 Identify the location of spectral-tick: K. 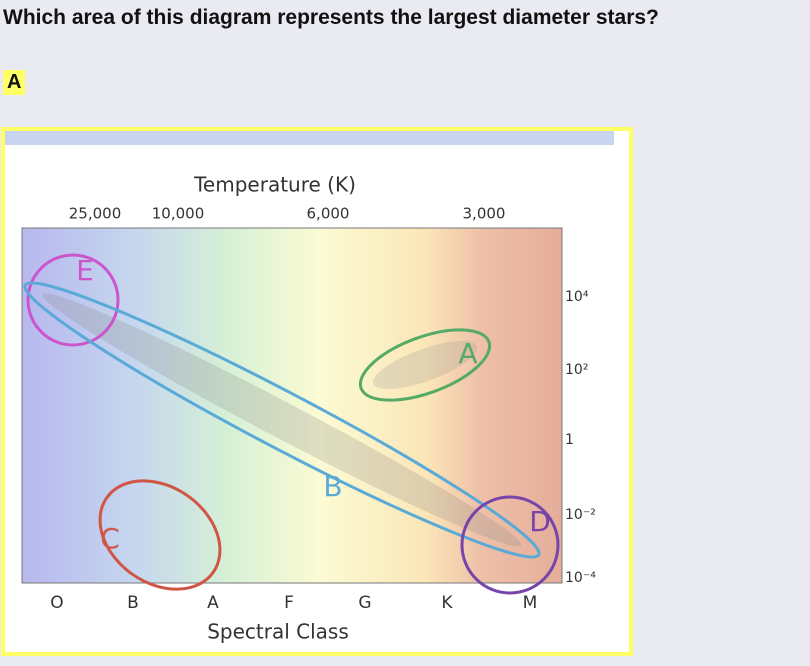
(447, 603).